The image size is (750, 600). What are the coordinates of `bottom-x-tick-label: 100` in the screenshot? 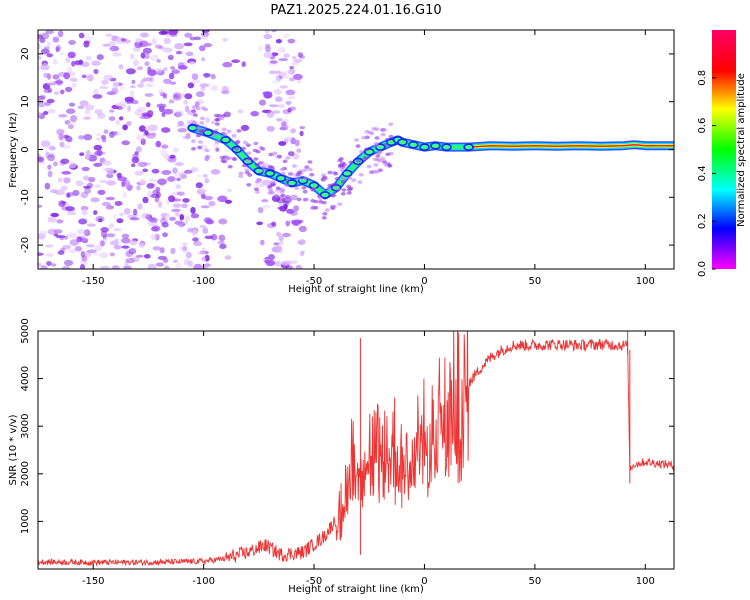 It's located at (645, 581).